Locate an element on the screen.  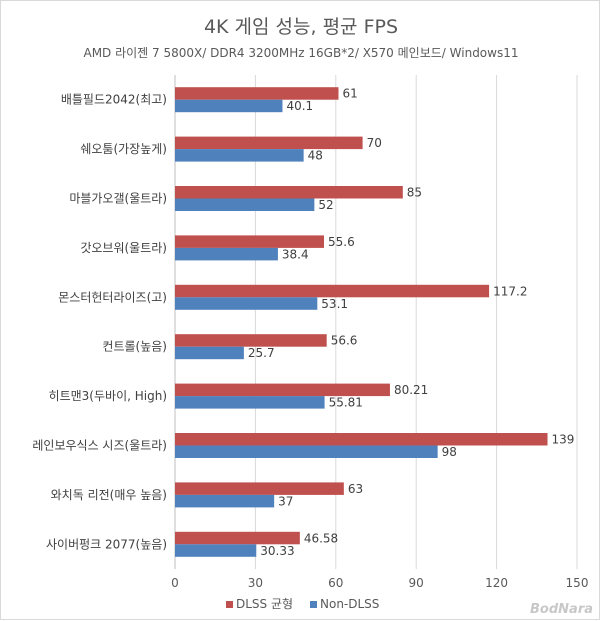
legend-label-non-dlss: Non-DLSS is located at coordinates (349, 604).